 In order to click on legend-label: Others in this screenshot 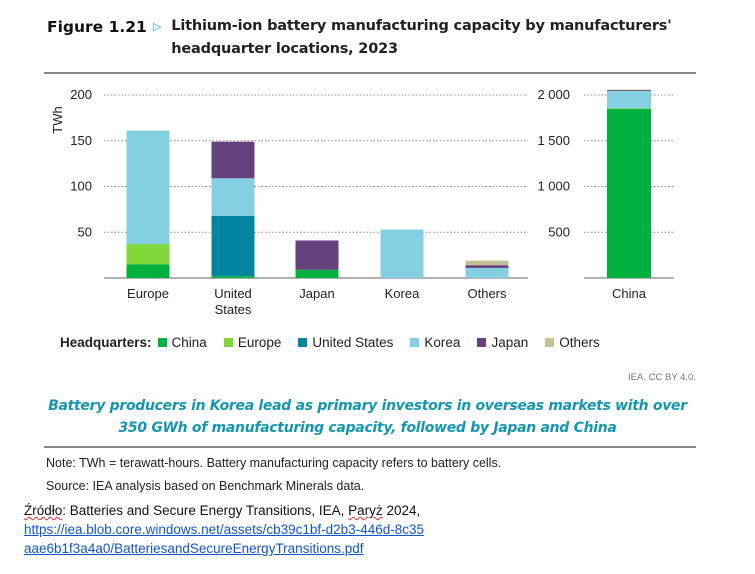, I will do `click(579, 342)`.